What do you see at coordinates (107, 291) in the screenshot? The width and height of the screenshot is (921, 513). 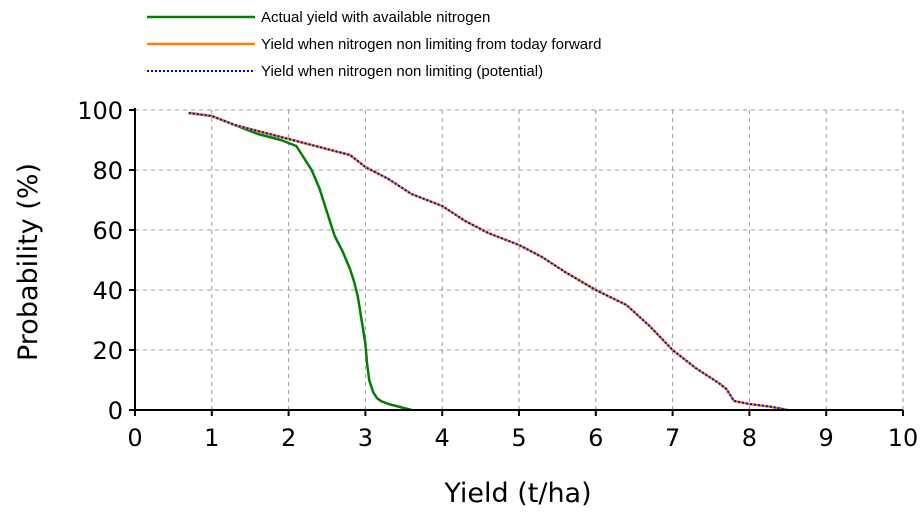 I see `y-tick-label-40: 40` at bounding box center [107, 291].